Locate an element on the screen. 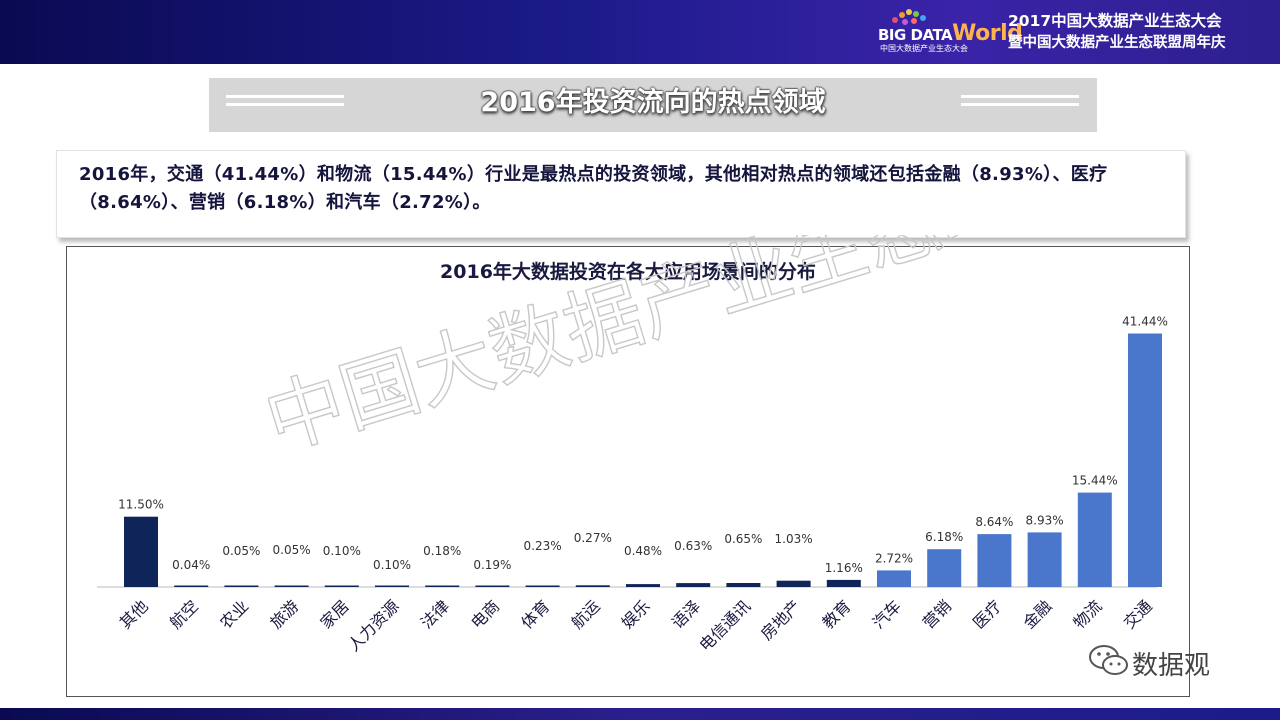 The image size is (1280, 720). category-label-0: 其他 is located at coordinates (134, 614).